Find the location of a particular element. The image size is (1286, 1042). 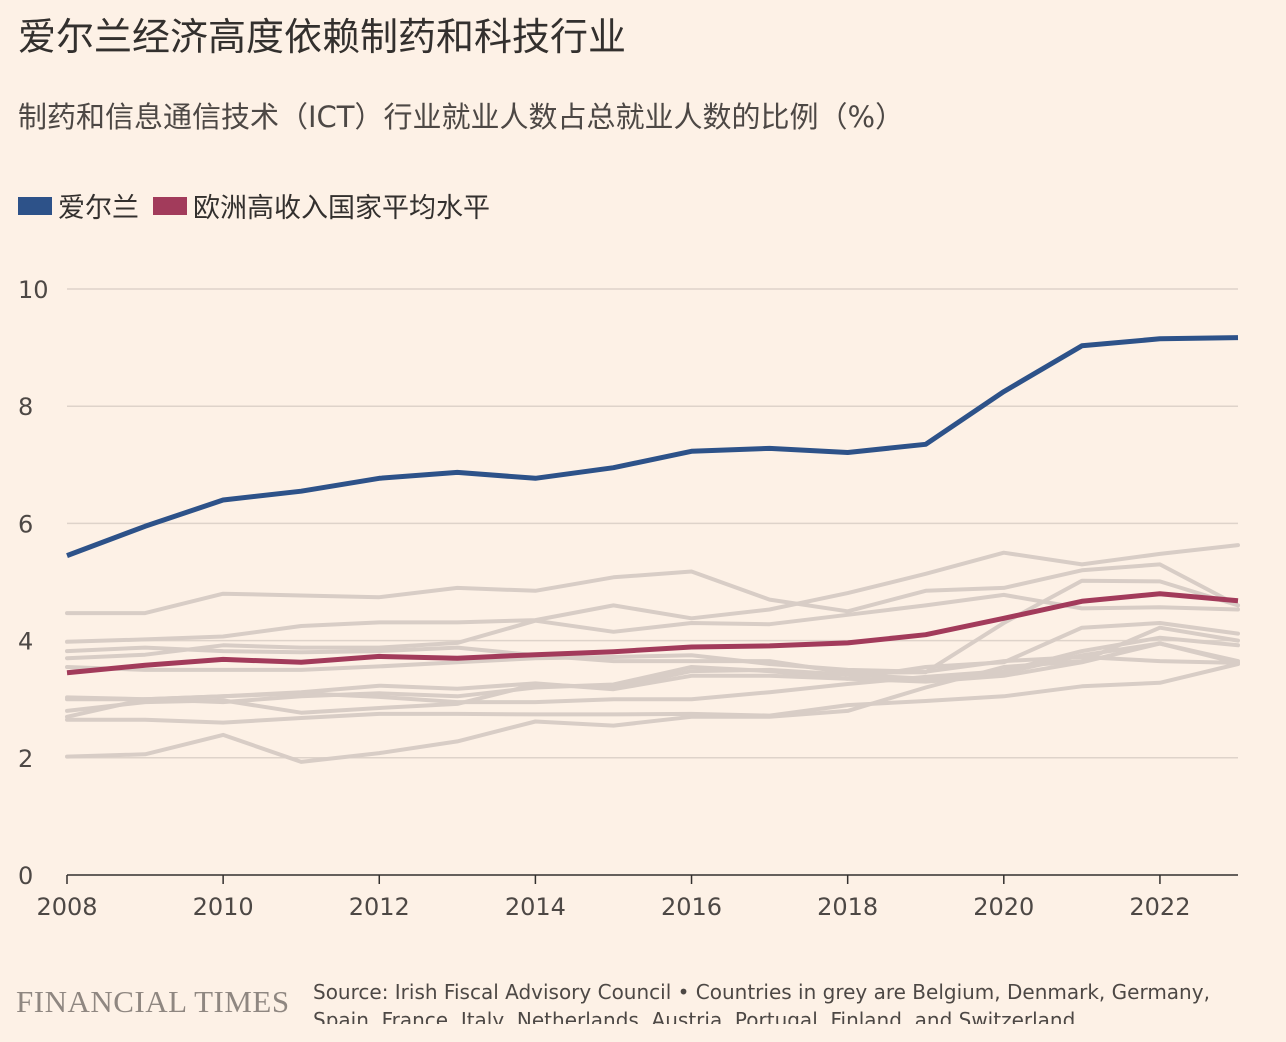

legend-swatch-average is located at coordinates (170, 205).